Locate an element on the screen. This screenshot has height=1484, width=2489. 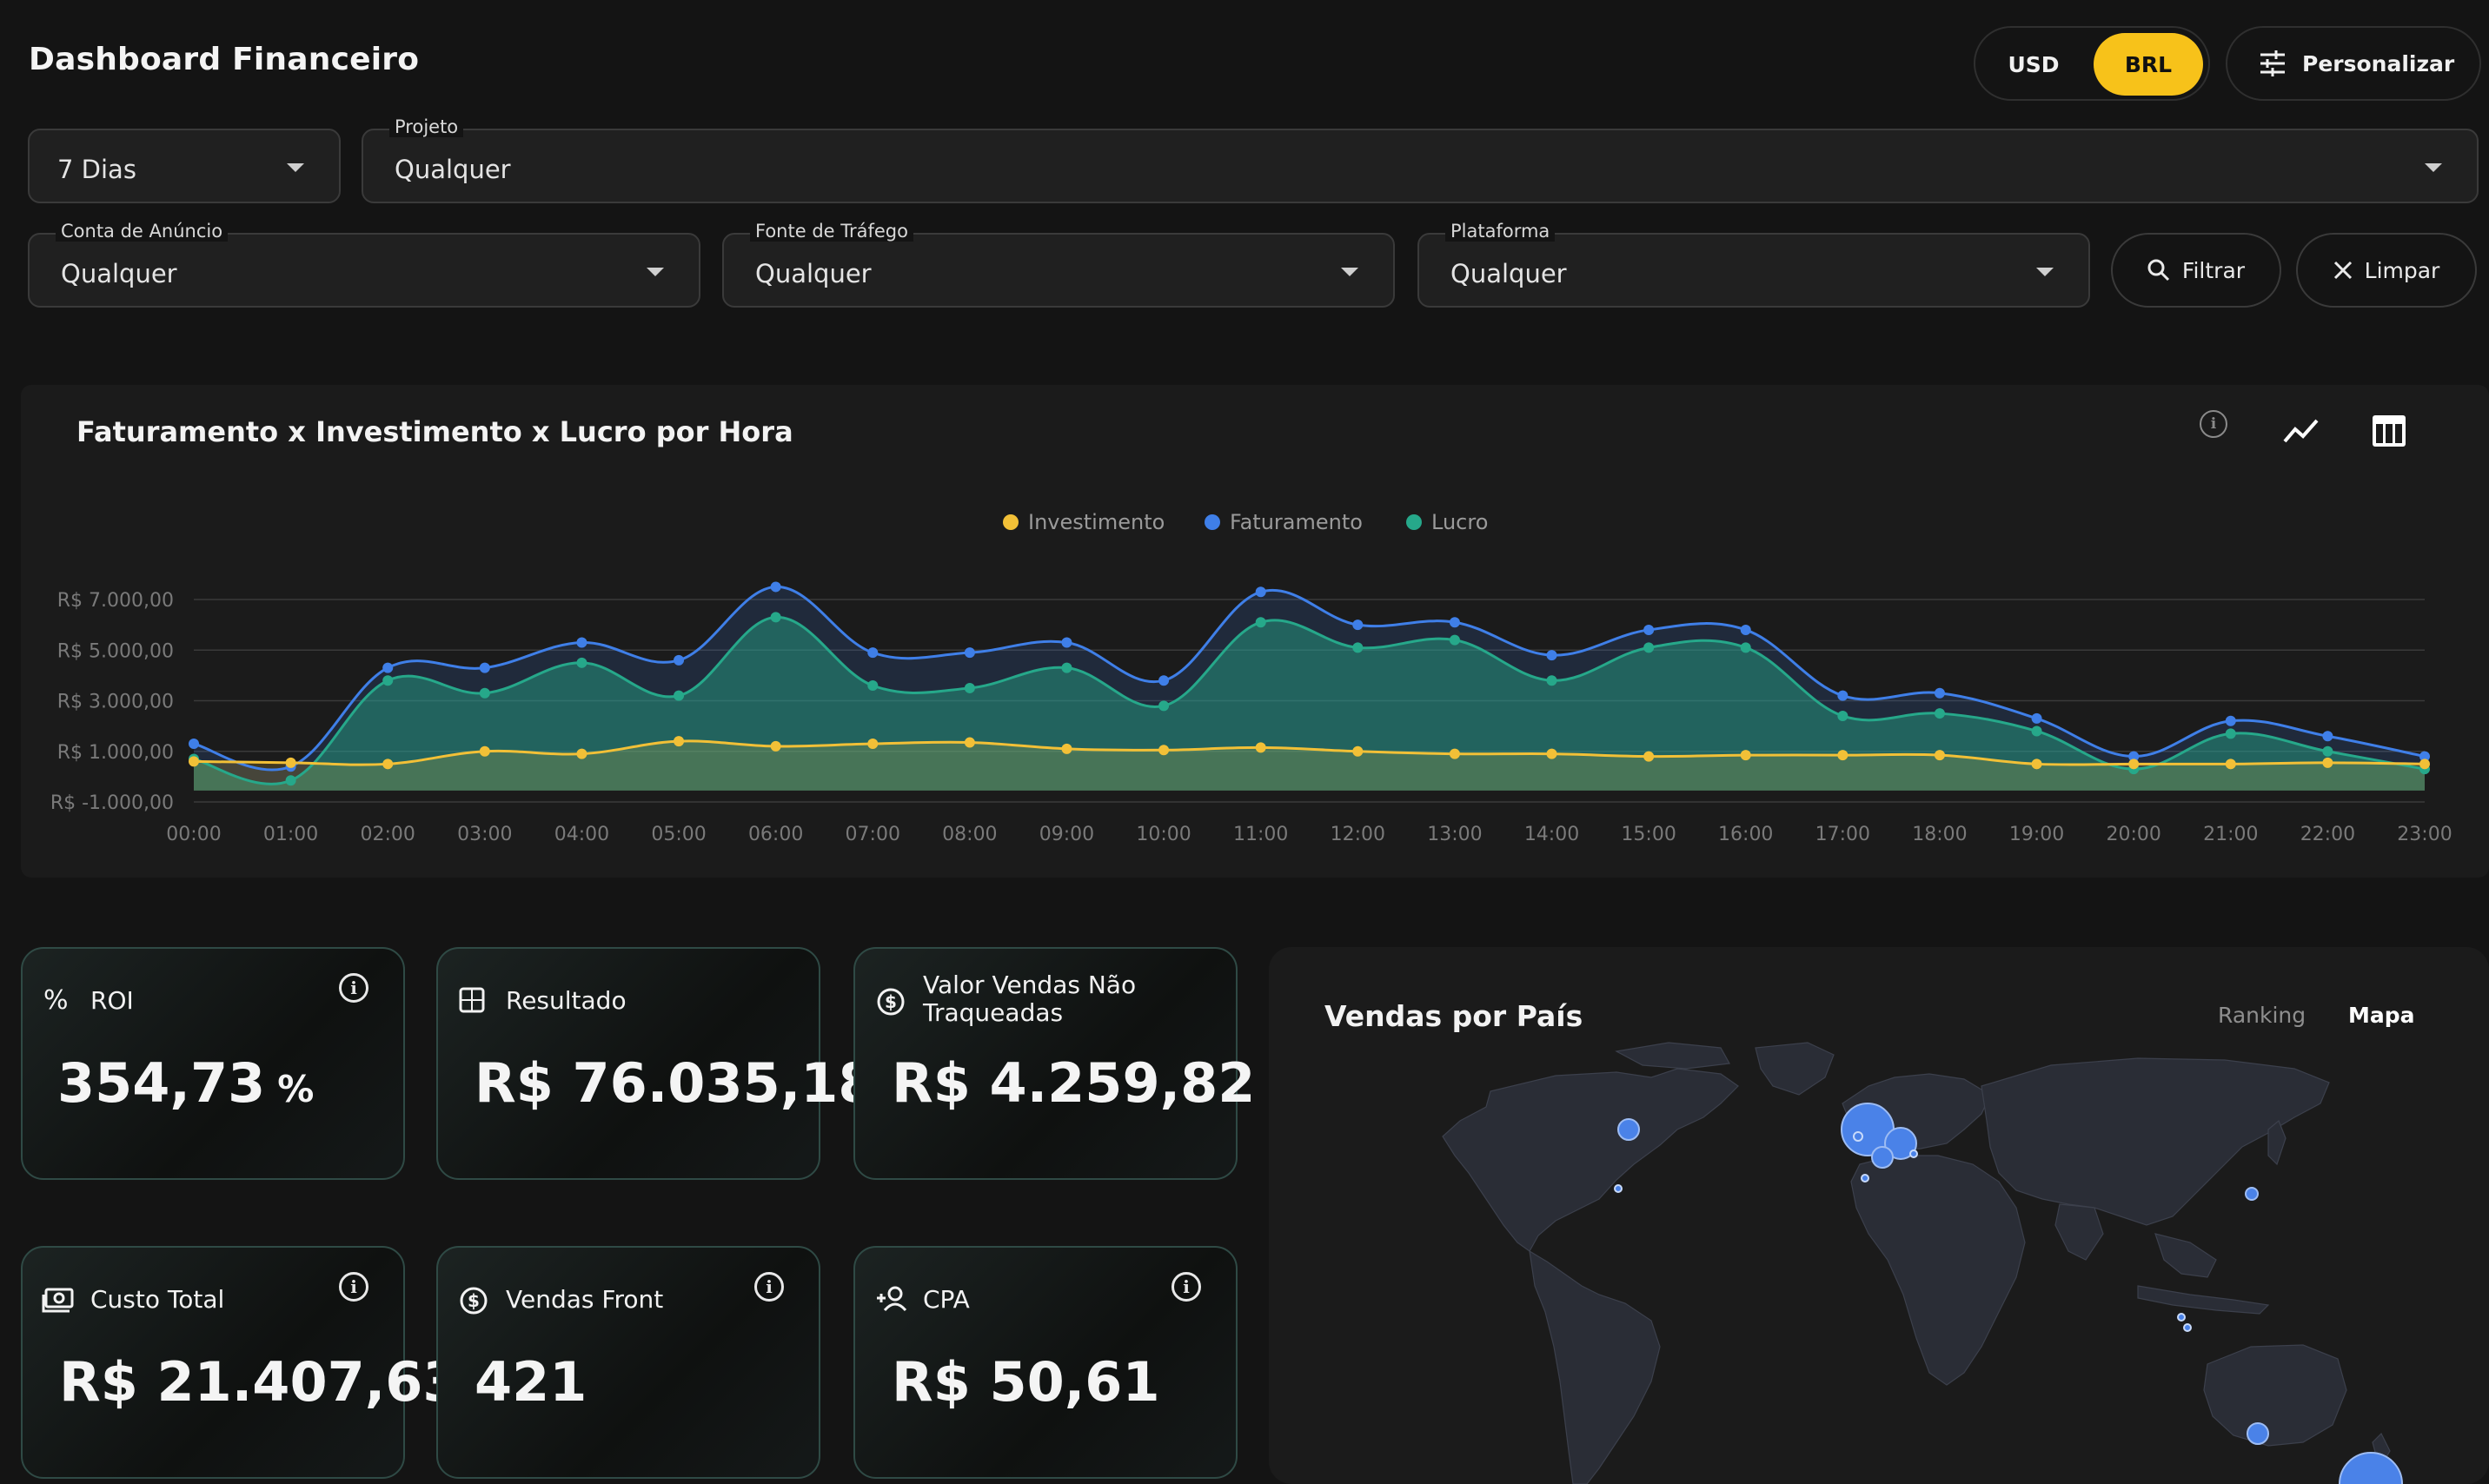
platform-select: Plataforma Qualquer is located at coordinates (1753, 264).